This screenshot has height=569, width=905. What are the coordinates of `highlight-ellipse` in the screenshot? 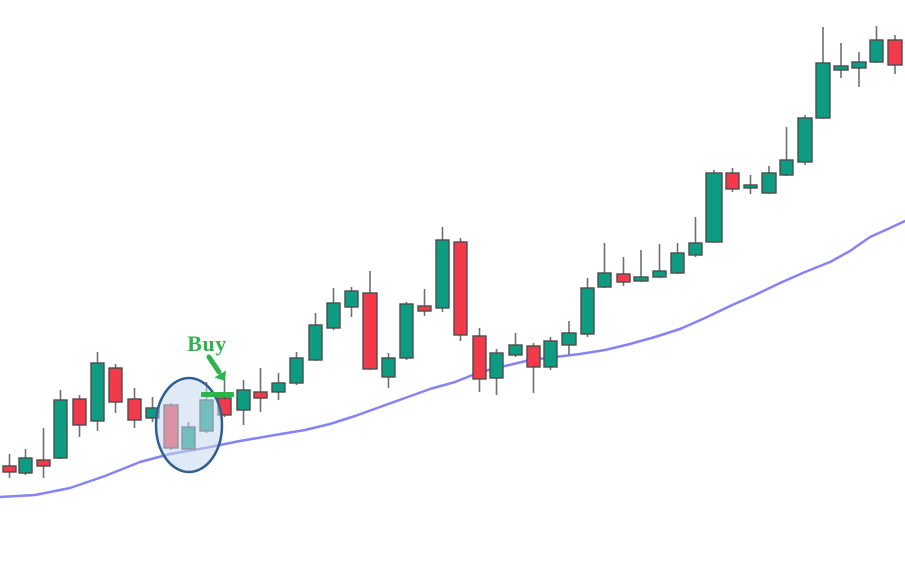 It's located at (189, 425).